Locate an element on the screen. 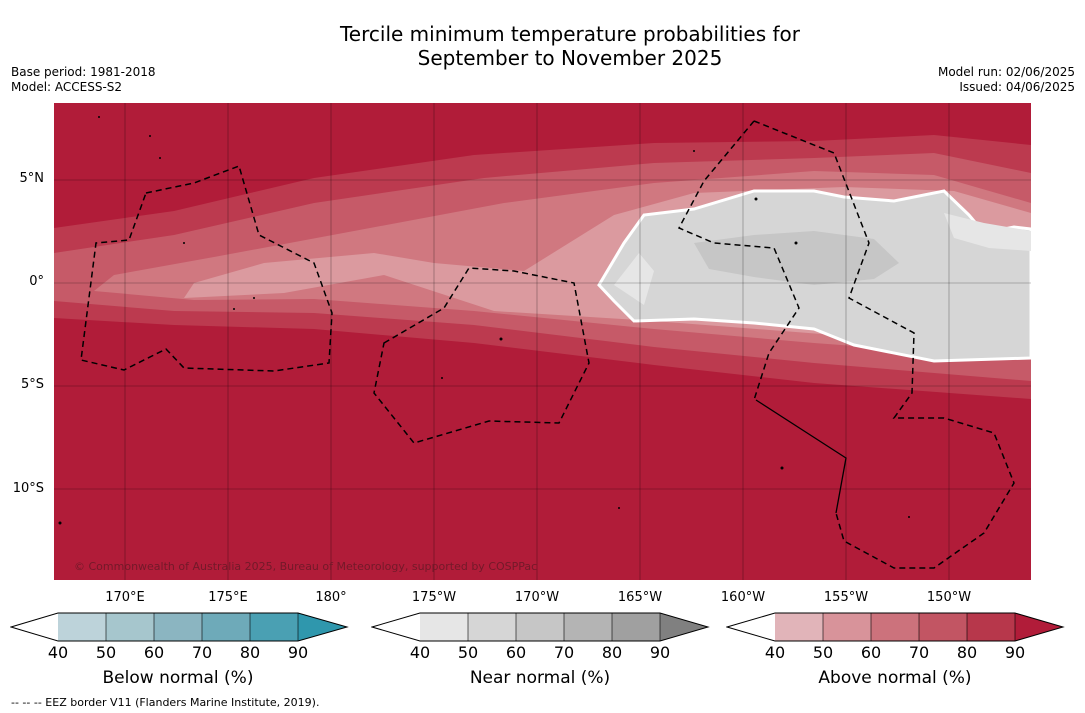  near-tick-90: 90 is located at coordinates (660, 652).